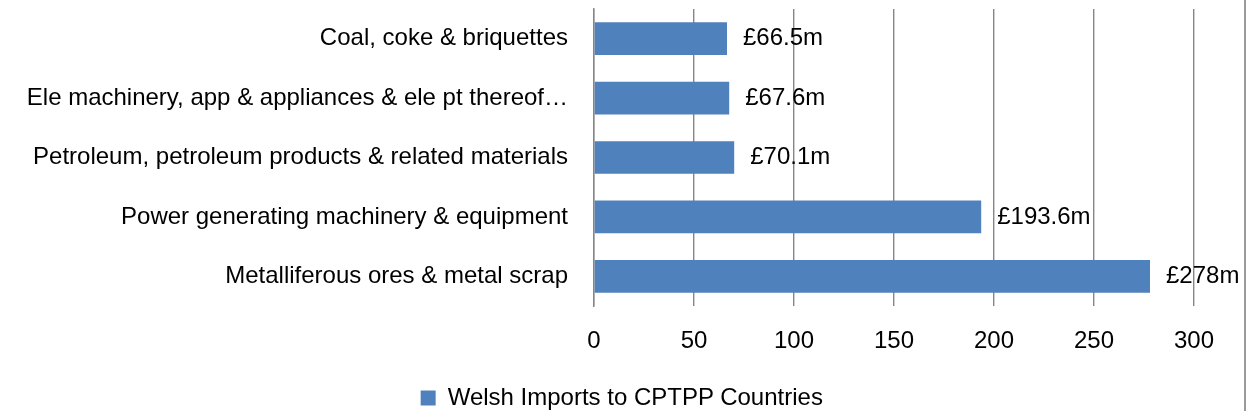 This screenshot has width=1246, height=411. I want to click on x-tick-label: 50, so click(694, 340).